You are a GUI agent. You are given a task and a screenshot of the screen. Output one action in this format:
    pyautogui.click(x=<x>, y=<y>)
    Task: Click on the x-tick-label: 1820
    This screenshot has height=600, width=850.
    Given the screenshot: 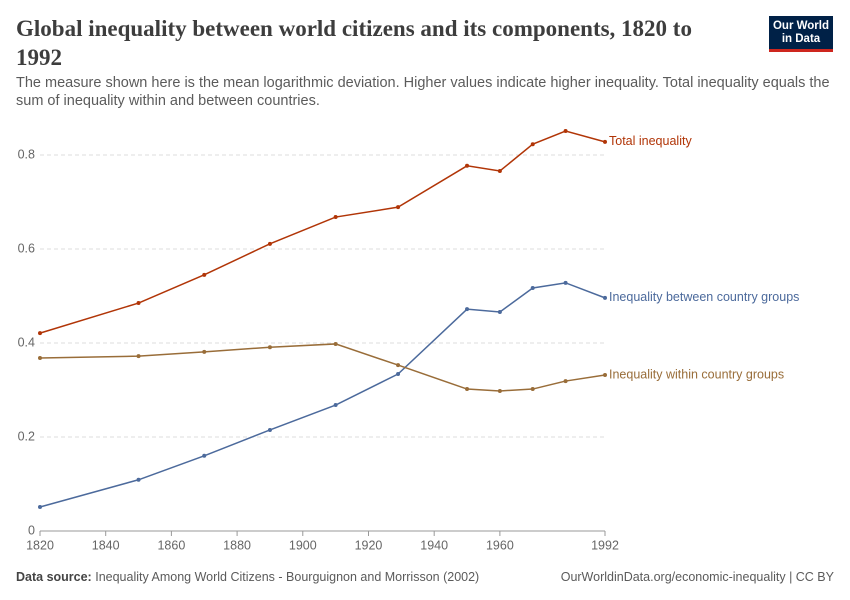 What is the action you would take?
    pyautogui.click(x=40, y=545)
    